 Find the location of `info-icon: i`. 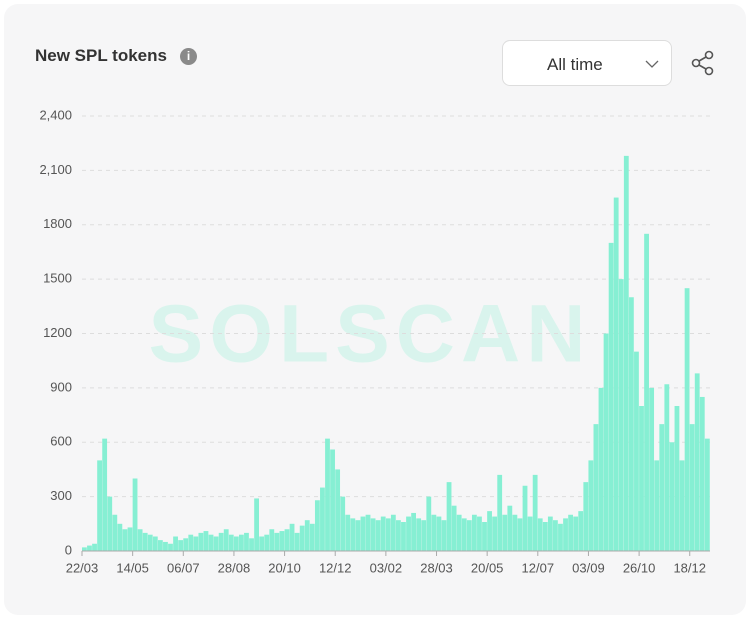

info-icon: i is located at coordinates (188, 56).